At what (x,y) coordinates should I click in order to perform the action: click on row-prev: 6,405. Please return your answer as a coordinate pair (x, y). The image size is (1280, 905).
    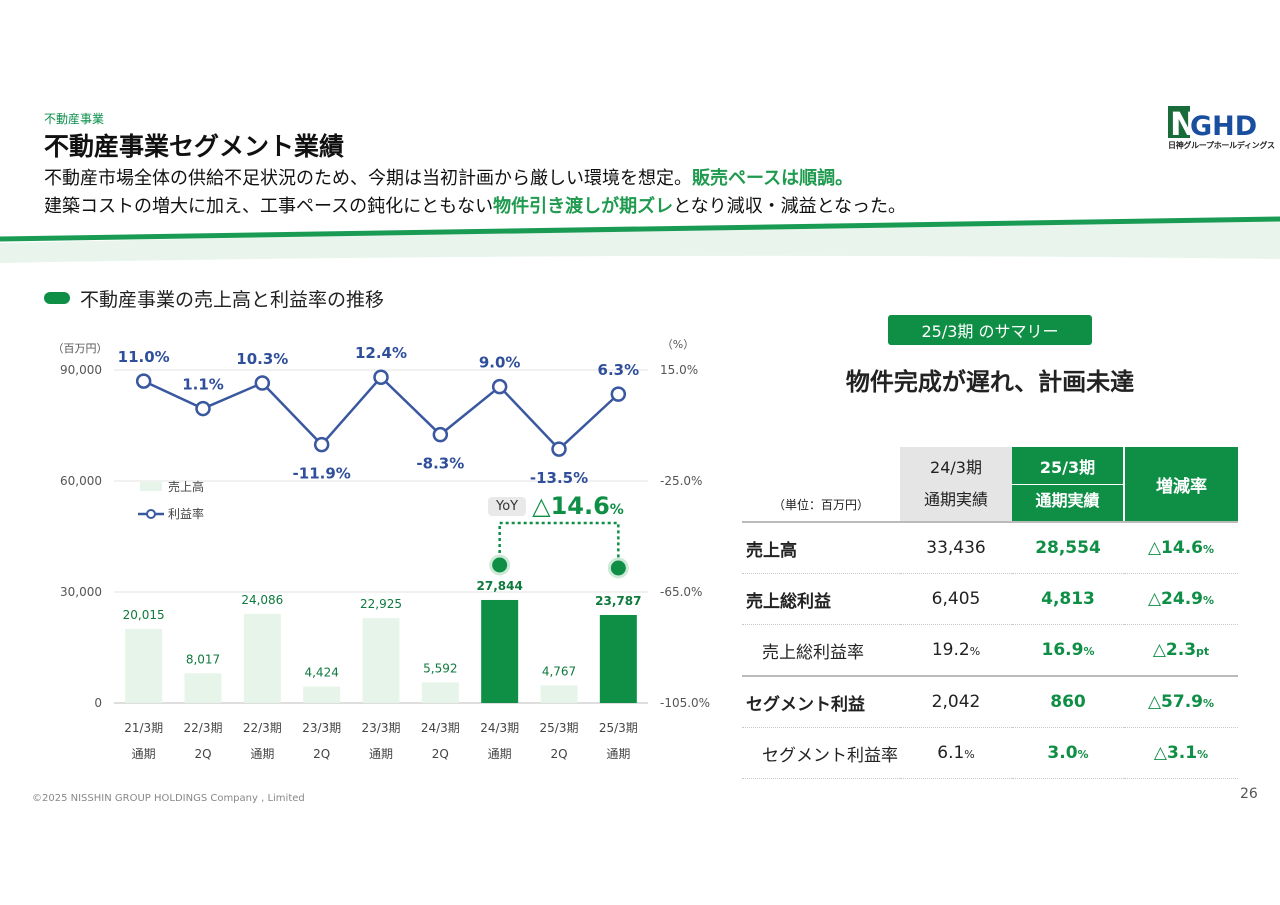
    Looking at the image, I should click on (956, 599).